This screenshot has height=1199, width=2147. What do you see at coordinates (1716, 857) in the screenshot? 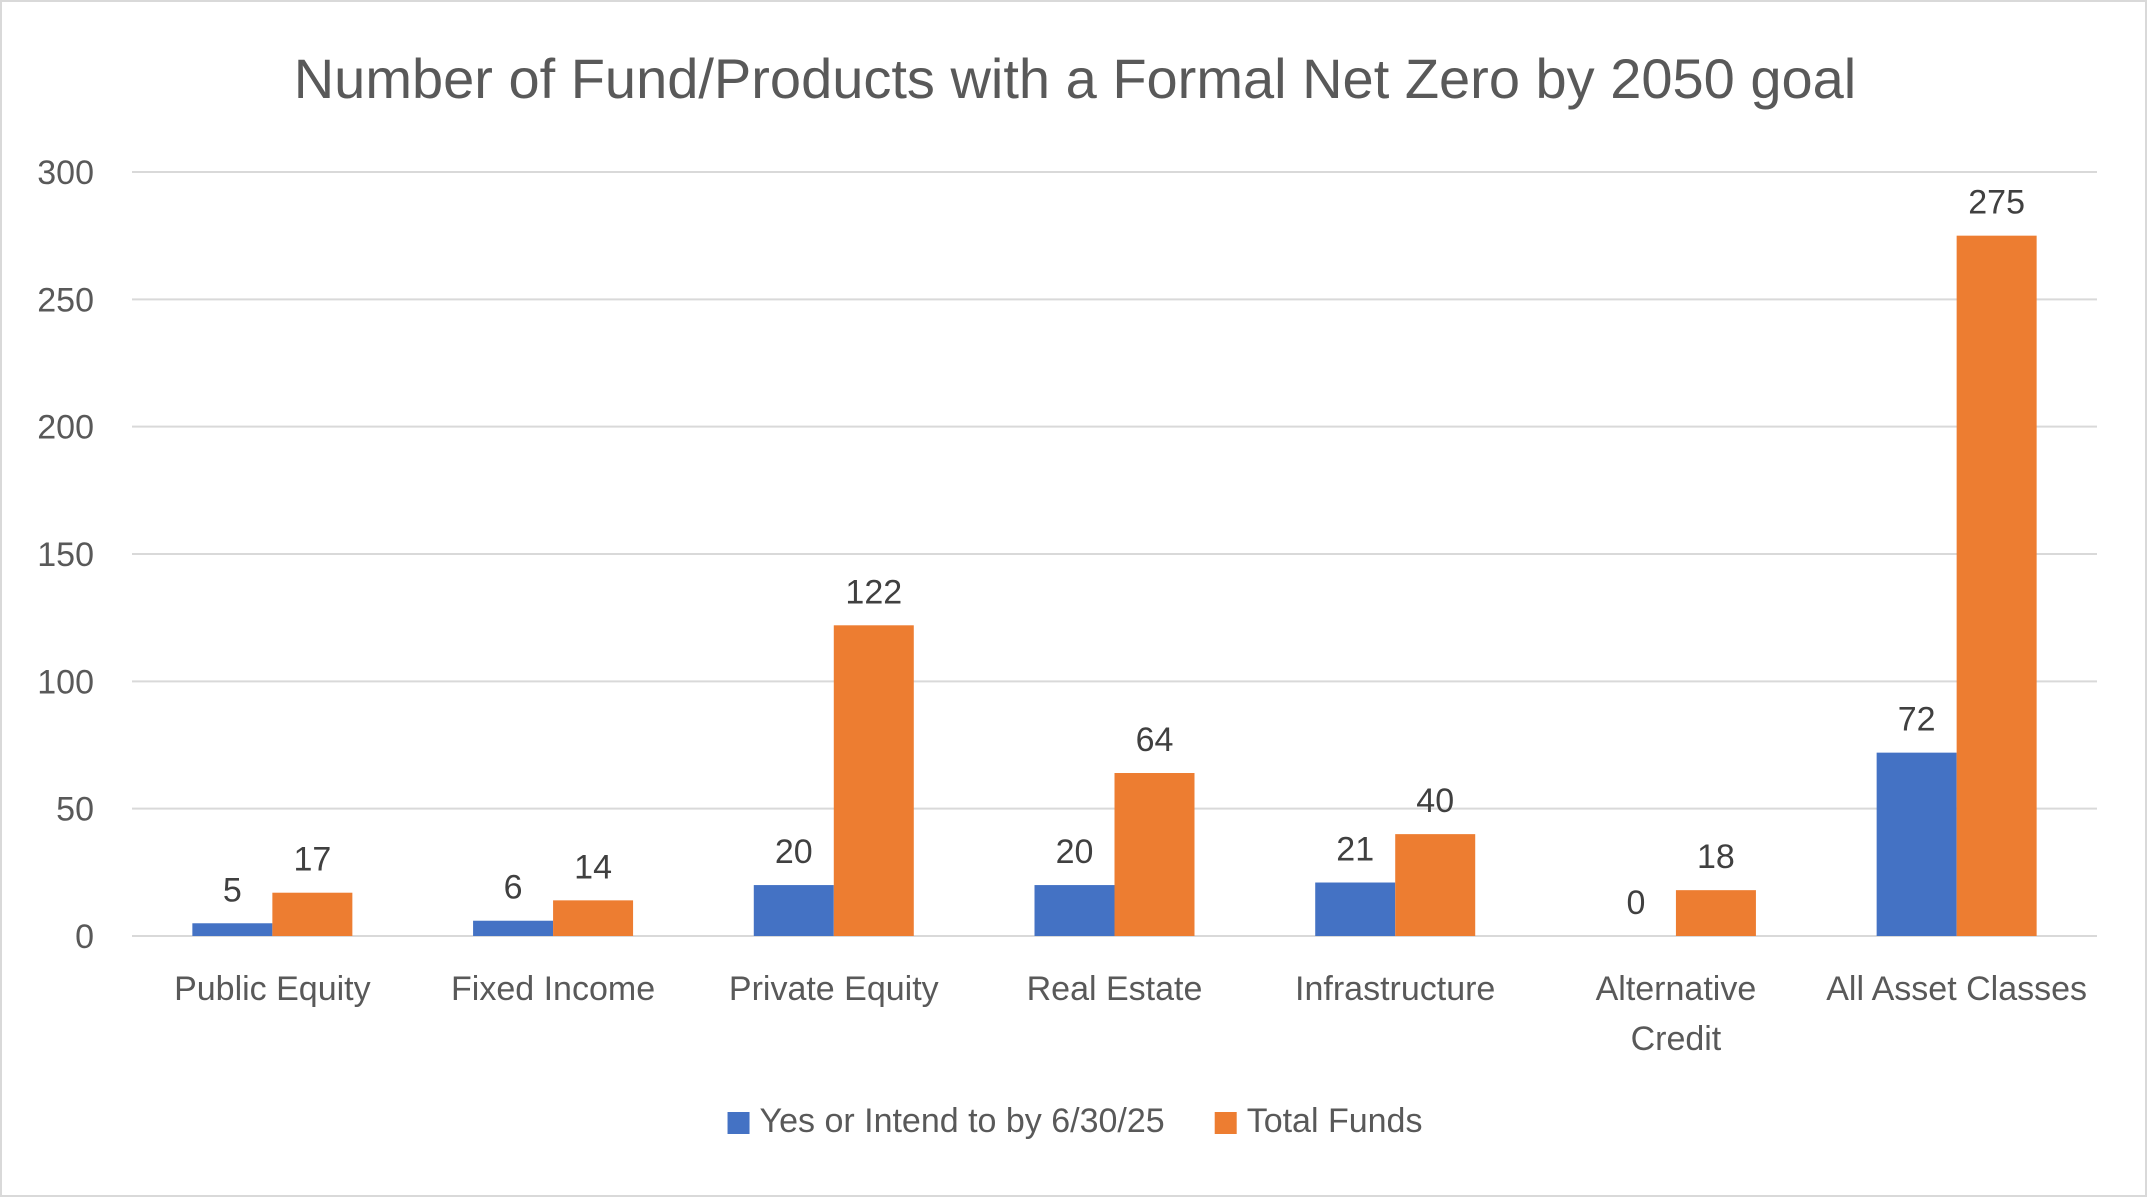
I see `data-label: 18` at bounding box center [1716, 857].